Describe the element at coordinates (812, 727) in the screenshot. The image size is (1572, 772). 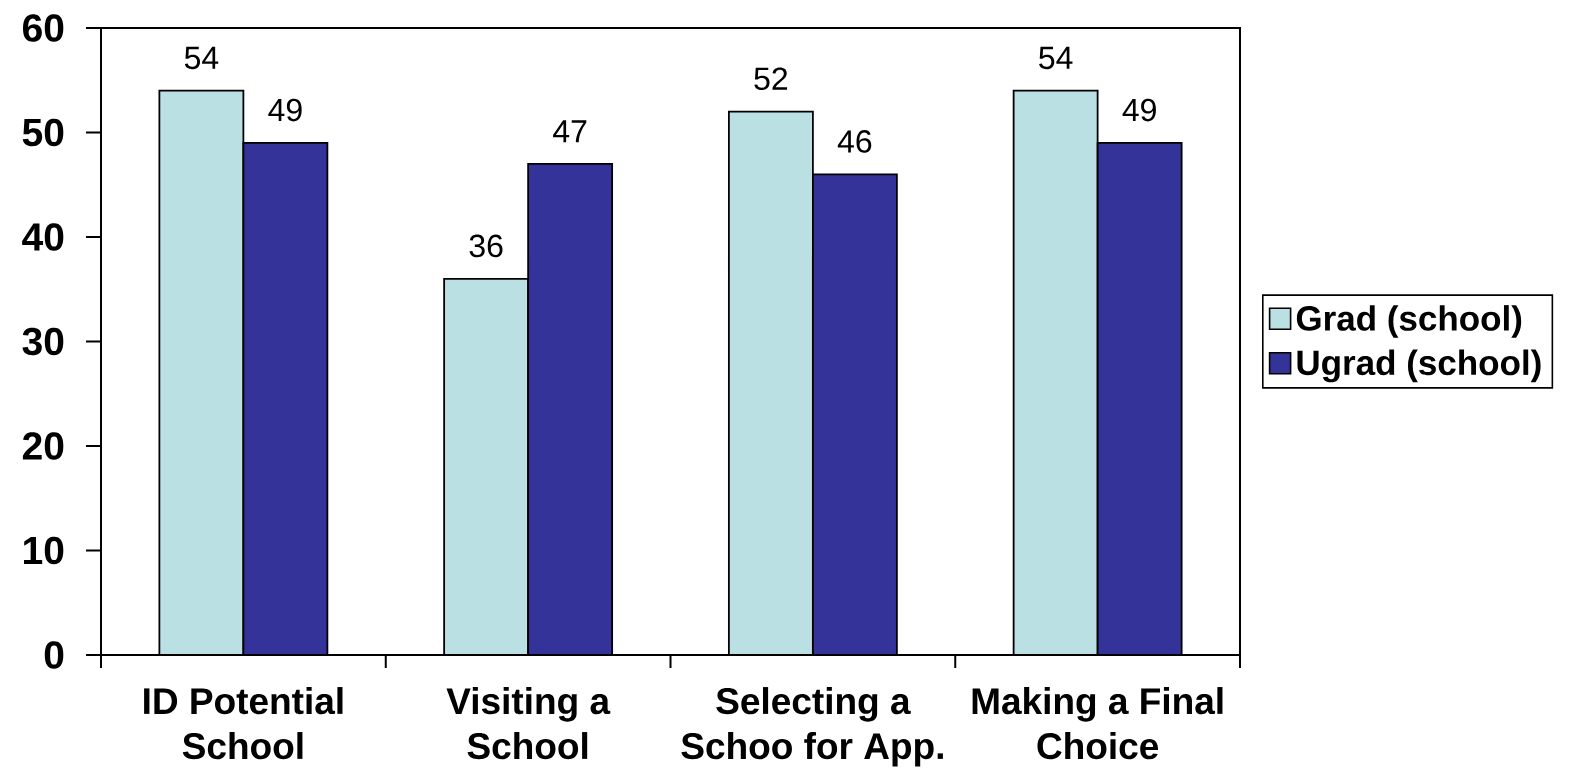
I see `x-tick-label: Selecting a Schoo for App.` at that location.